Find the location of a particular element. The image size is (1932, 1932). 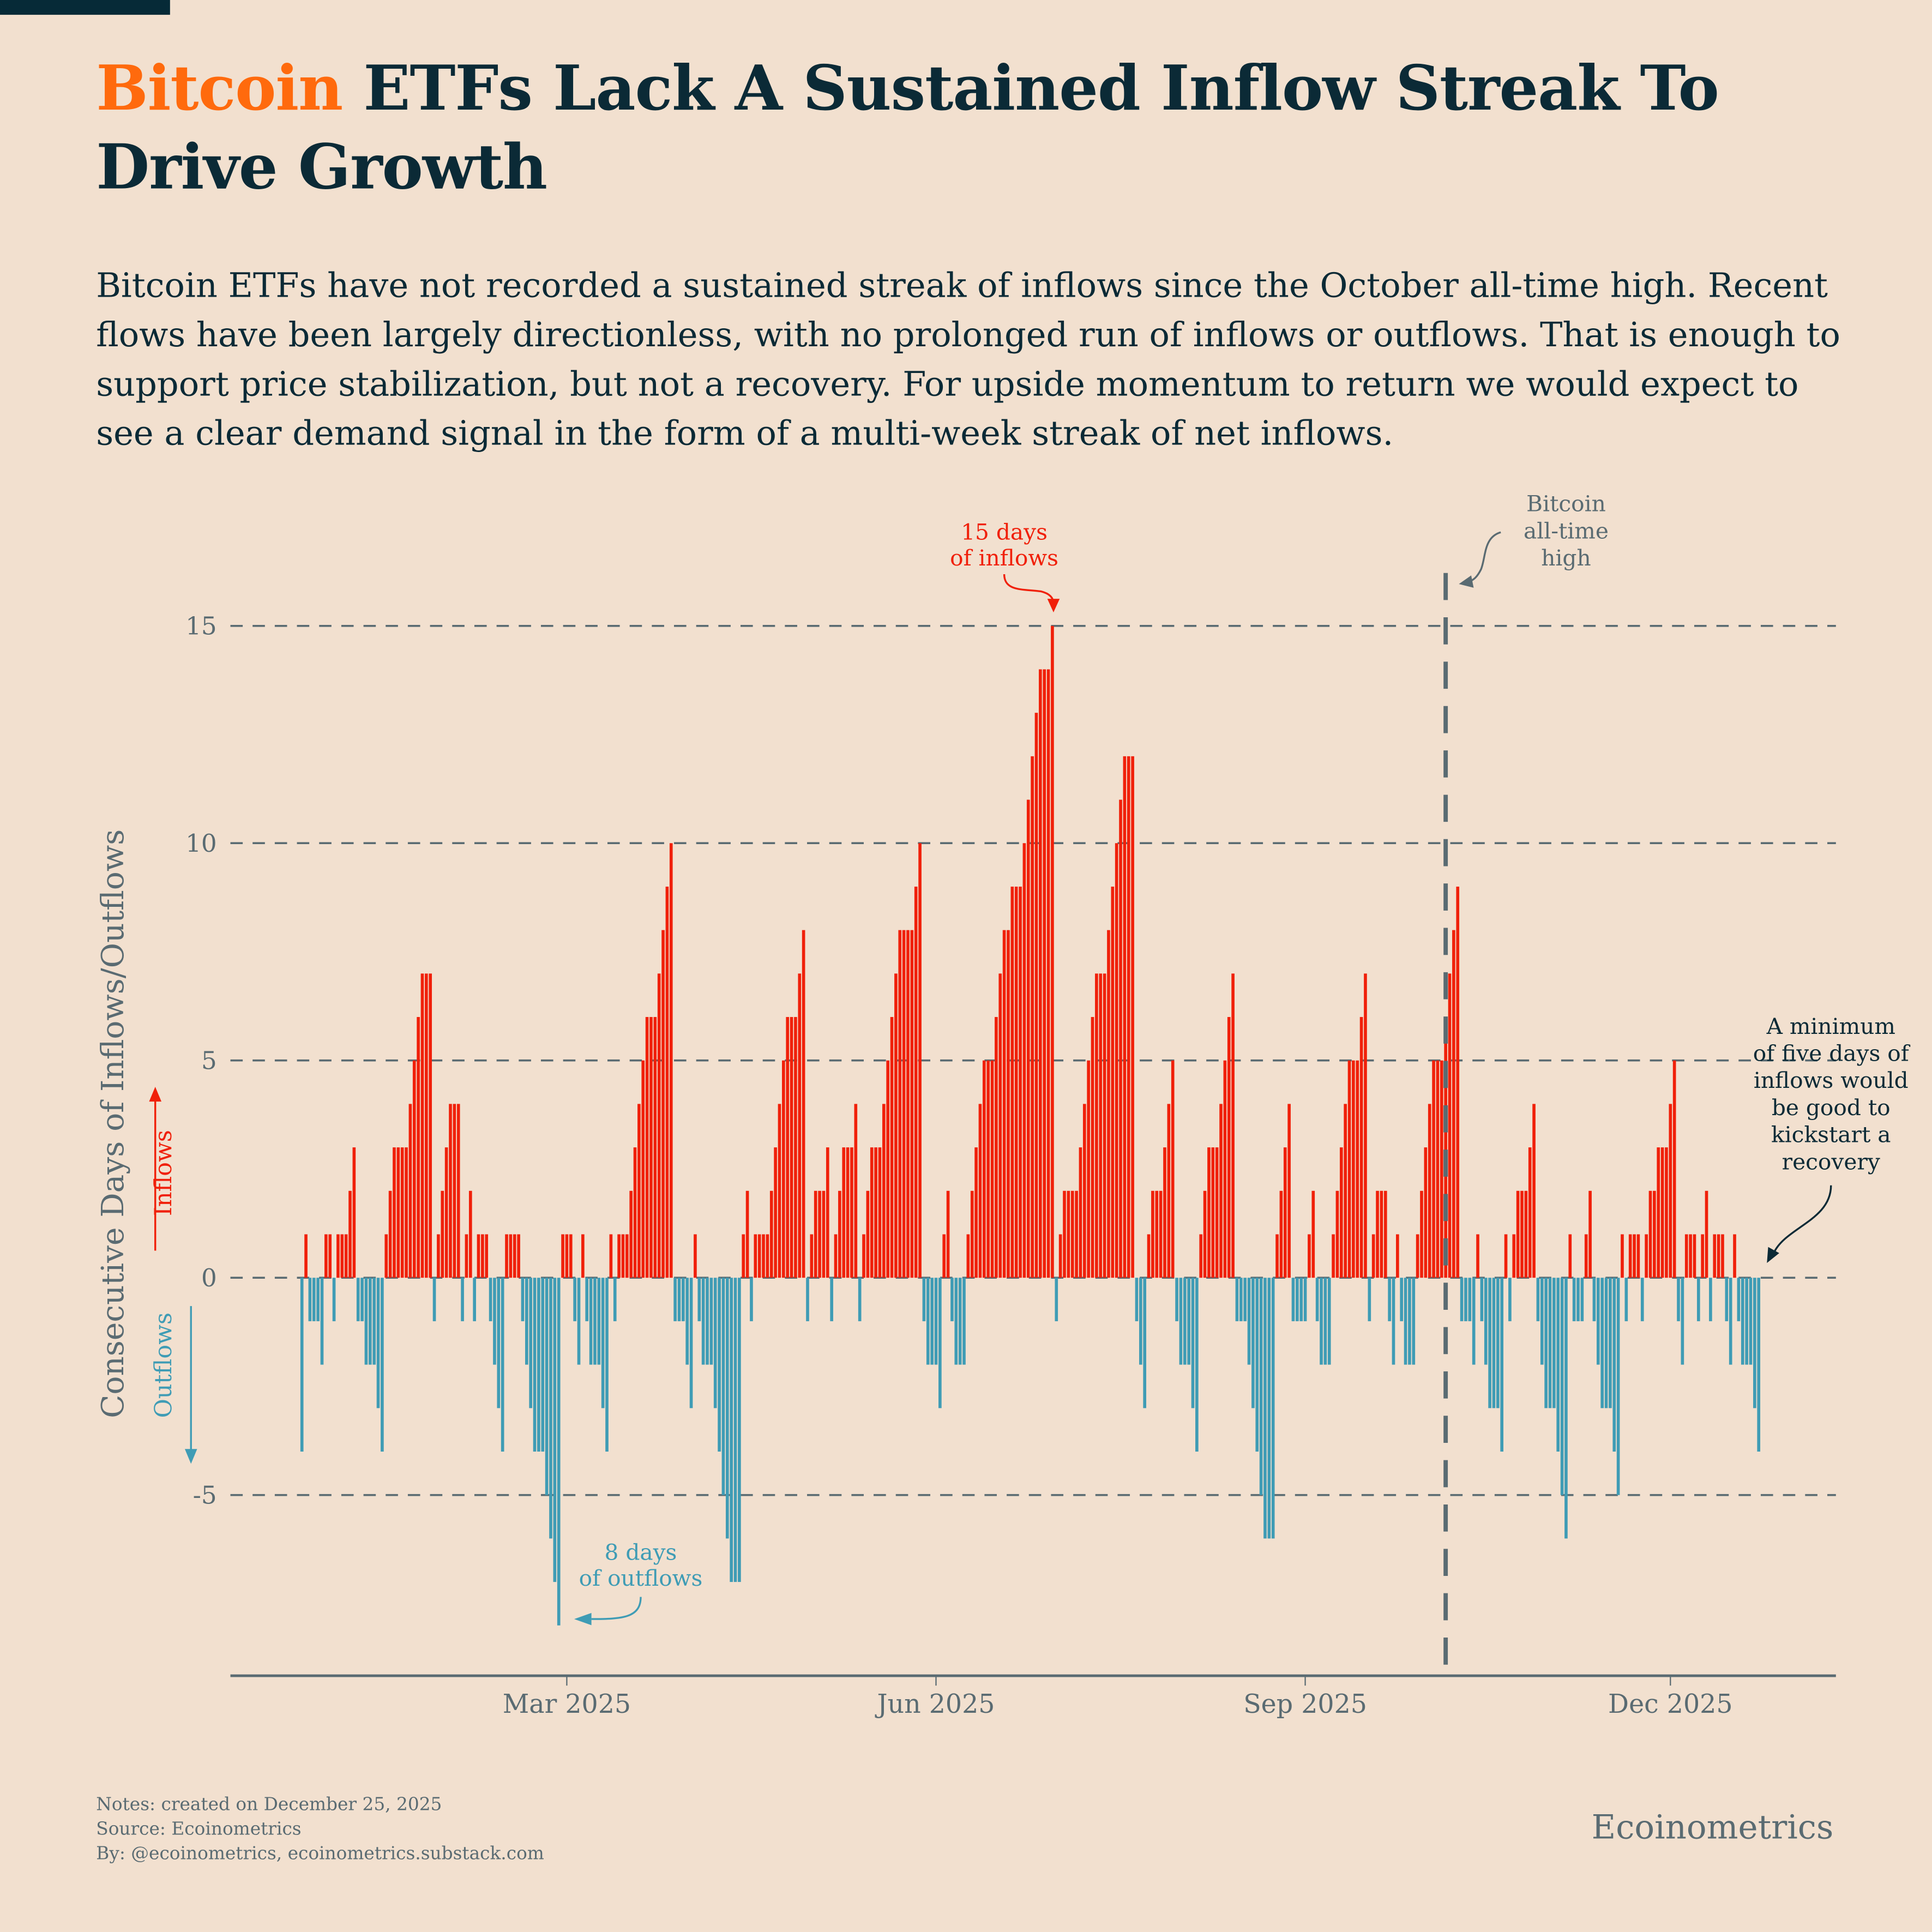

y-axis-label: Consecutive Days of Inflows/Outflows is located at coordinates (113, 1123).